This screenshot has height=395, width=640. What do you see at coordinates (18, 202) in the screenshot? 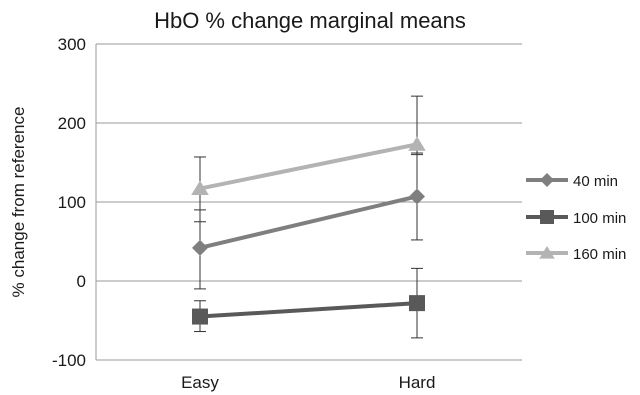
I see `y-axis-label: % change from reference` at bounding box center [18, 202].